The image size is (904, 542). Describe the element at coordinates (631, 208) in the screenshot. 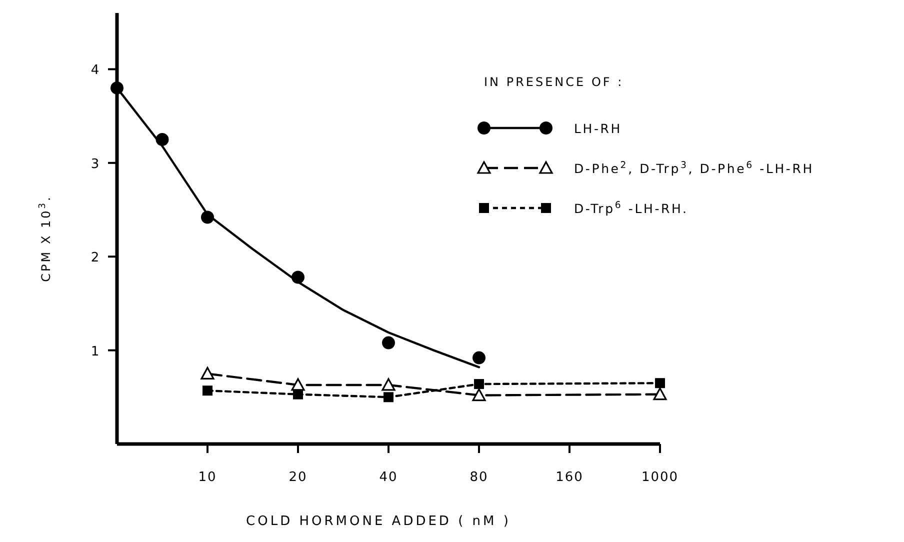

I see `legend-label: D-Trp$^{6}$ -LH-RH.` at that location.